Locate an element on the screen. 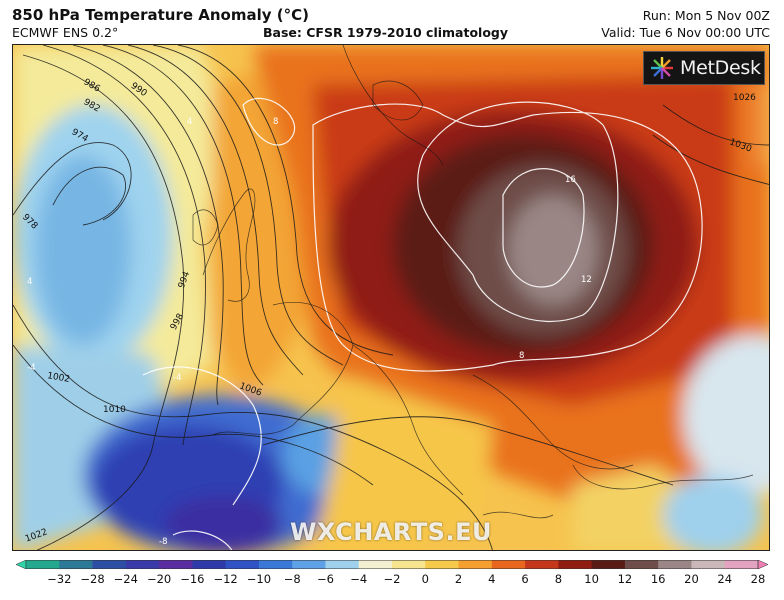  colorbar-min-cap is located at coordinates (21, 564).